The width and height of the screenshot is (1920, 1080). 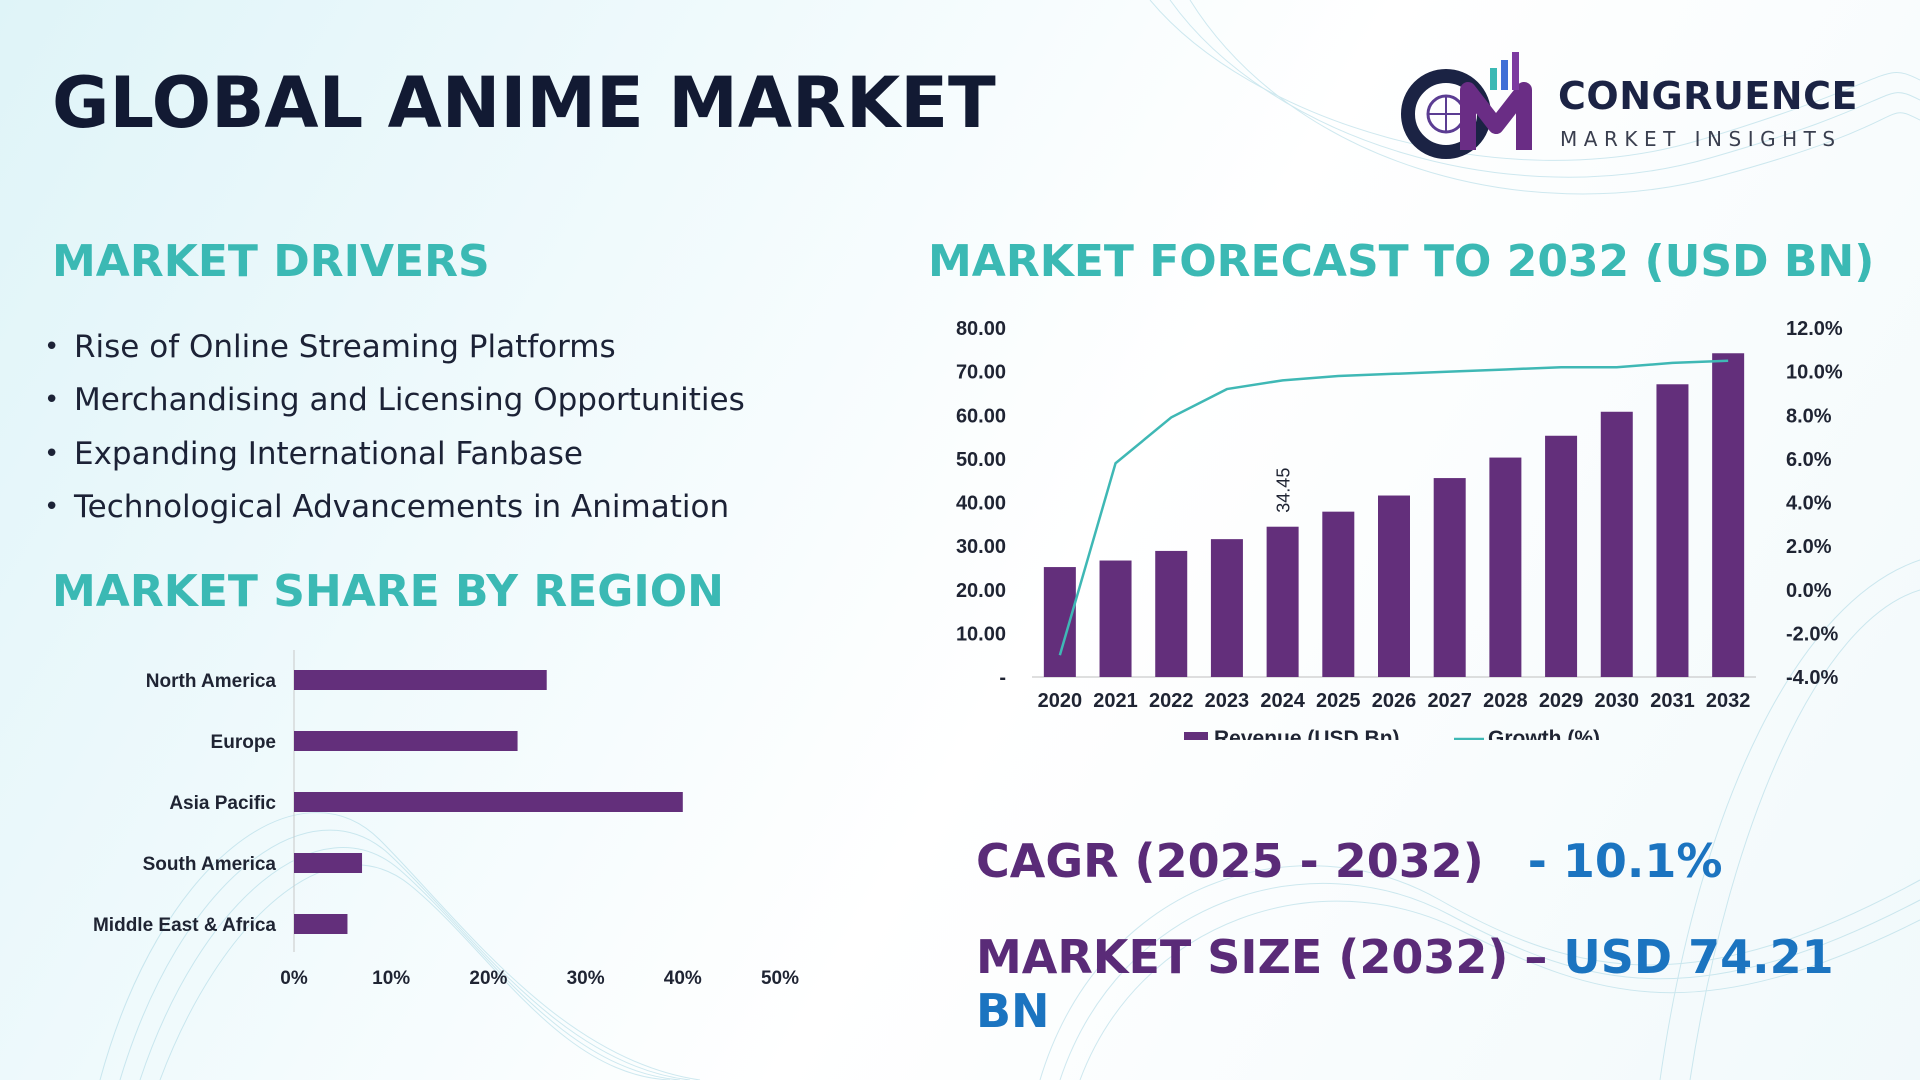 What do you see at coordinates (222, 803) in the screenshot?
I see `category-label: Asia Pacific` at bounding box center [222, 803].